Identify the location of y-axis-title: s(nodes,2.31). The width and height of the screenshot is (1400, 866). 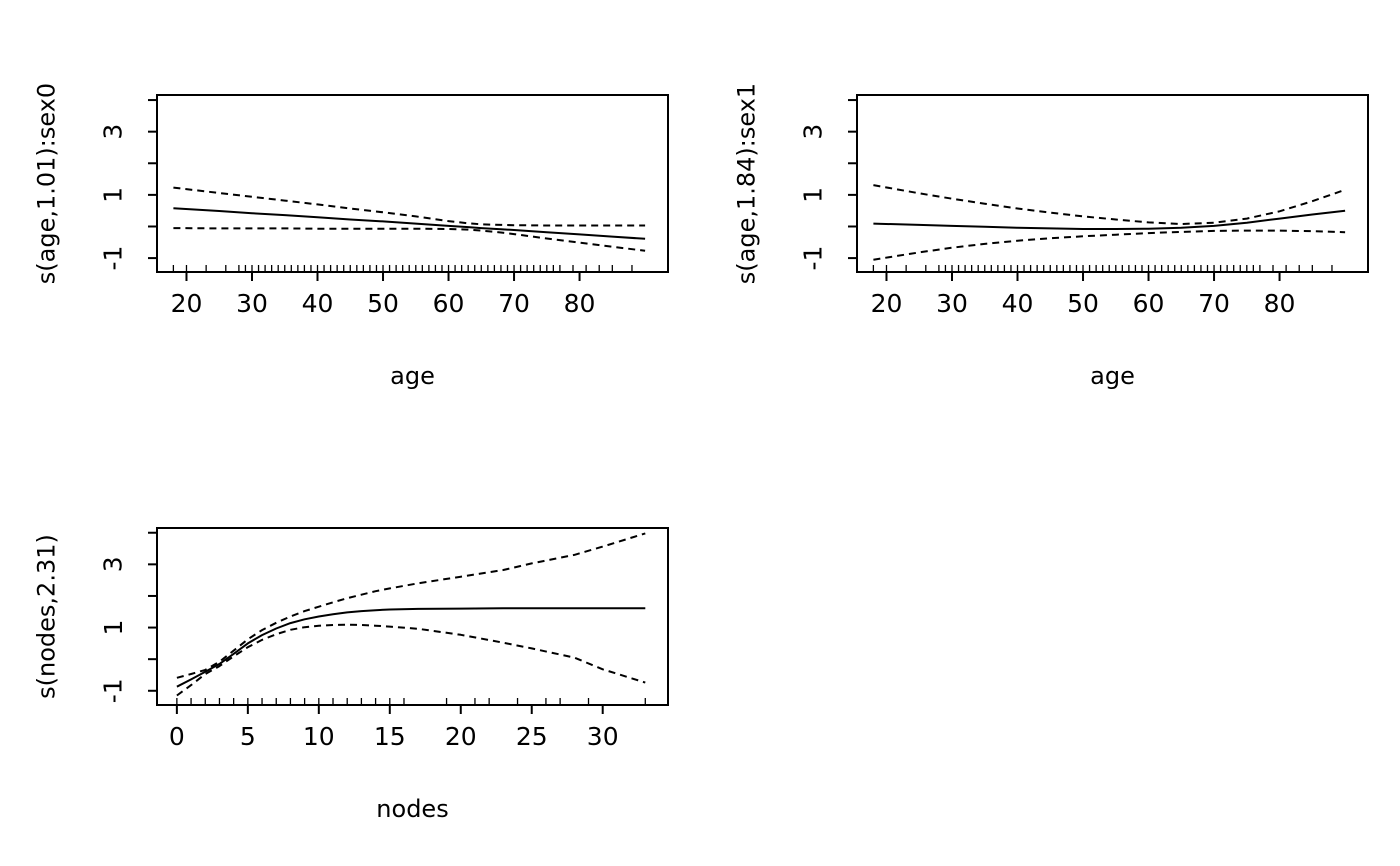
(46, 616).